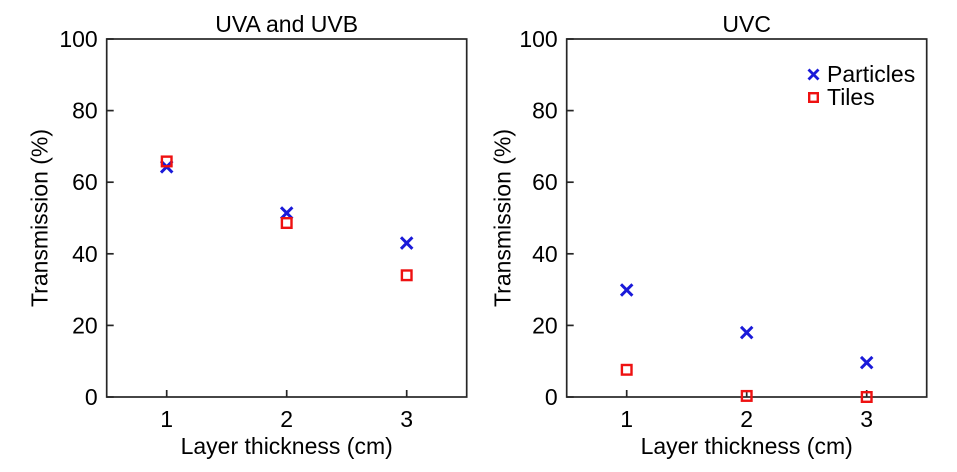  Describe the element at coordinates (502, 218) in the screenshot. I see `y-axis-label-uvc: Transmission (%)` at that location.